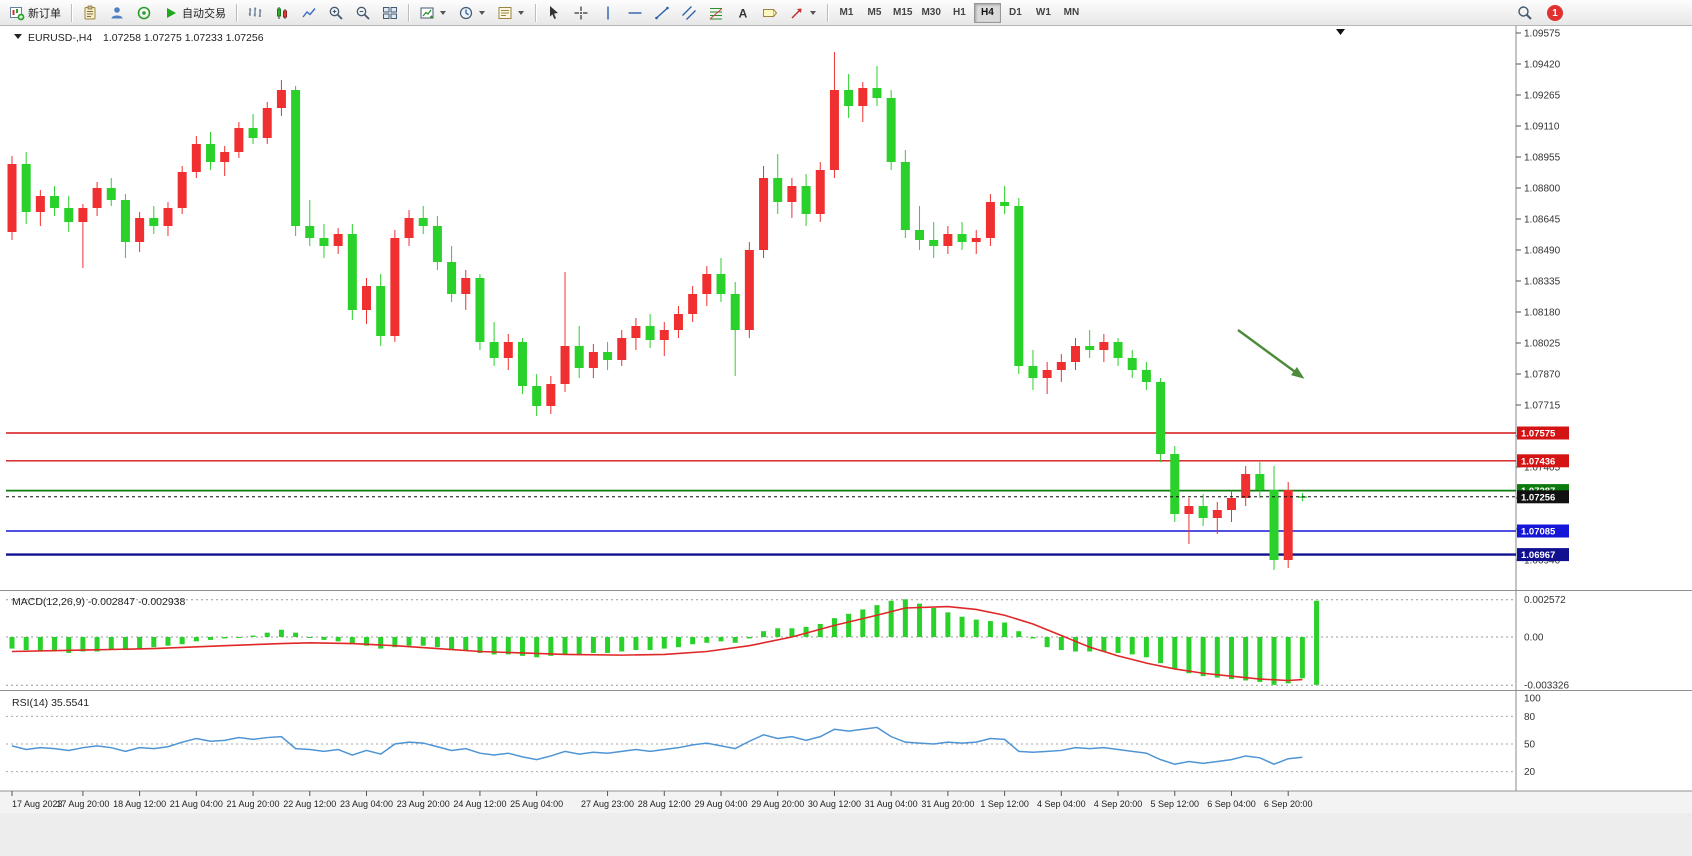 Image resolution: width=1692 pixels, height=856 pixels. What do you see at coordinates (194, 13) in the screenshot?
I see `auto-trading-button: 自动交易` at bounding box center [194, 13].